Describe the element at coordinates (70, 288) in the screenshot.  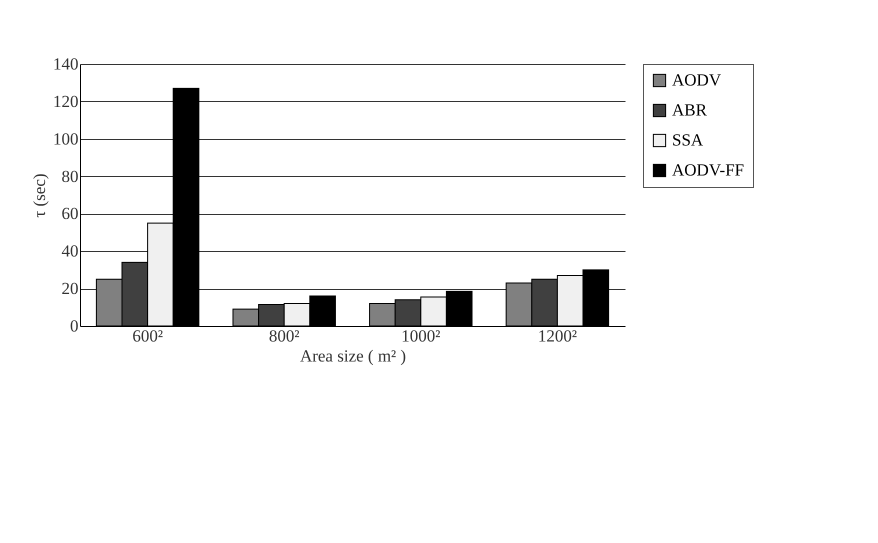
I see `y-tick-label: 20` at that location.